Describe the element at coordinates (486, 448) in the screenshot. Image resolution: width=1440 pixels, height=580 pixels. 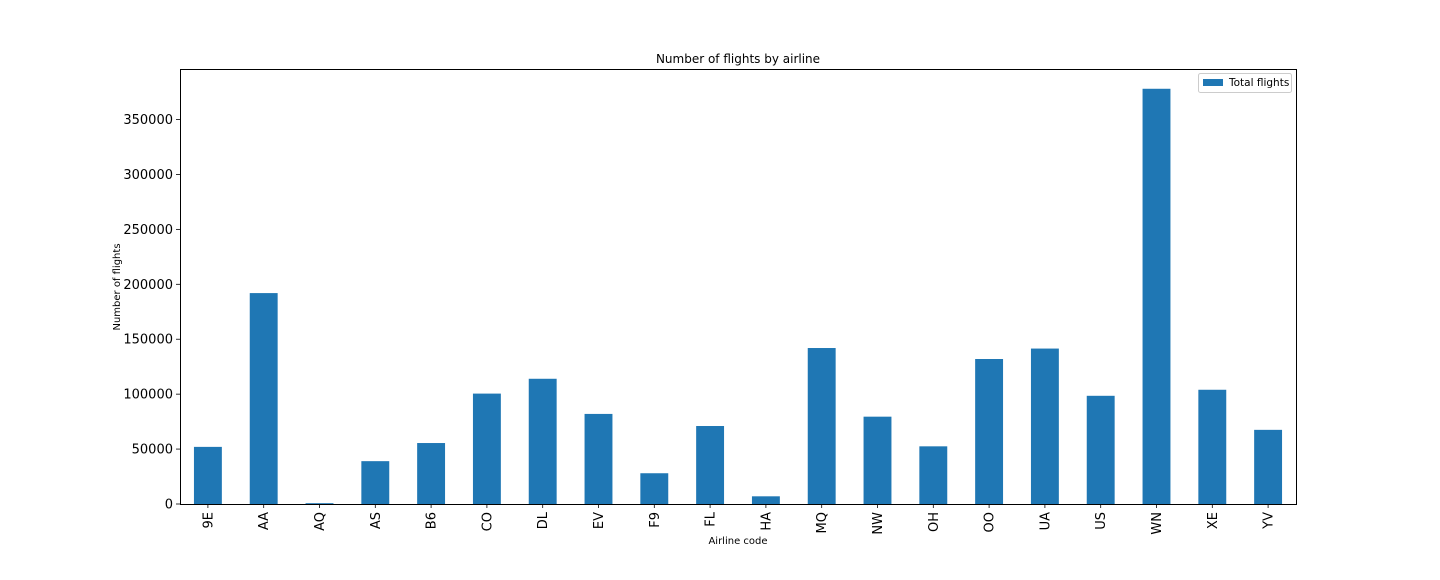
I see `bar-co` at that location.